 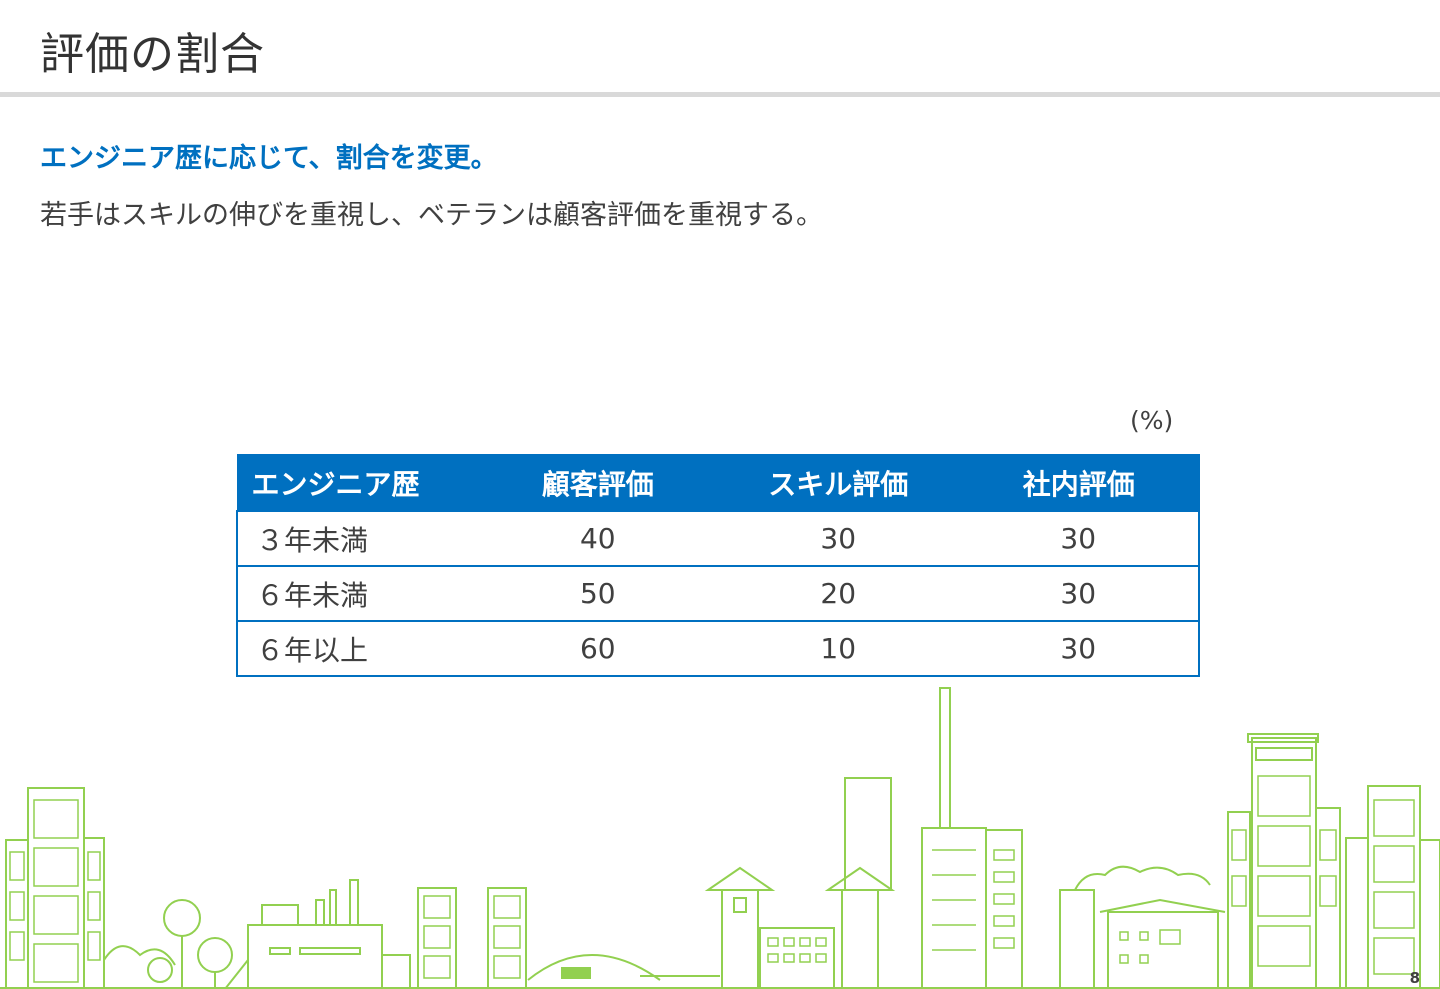 What do you see at coordinates (357, 648) in the screenshot?
I see `cell-experience: ６年以上` at bounding box center [357, 648].